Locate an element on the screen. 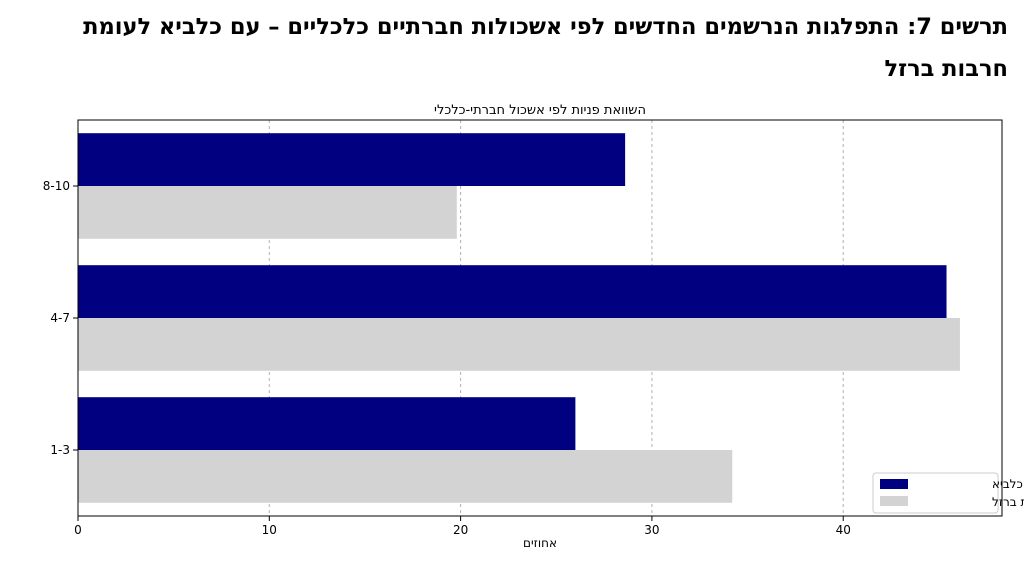 The height and width of the screenshot is (576, 1024). x-tick-label: 10 is located at coordinates (269, 530).